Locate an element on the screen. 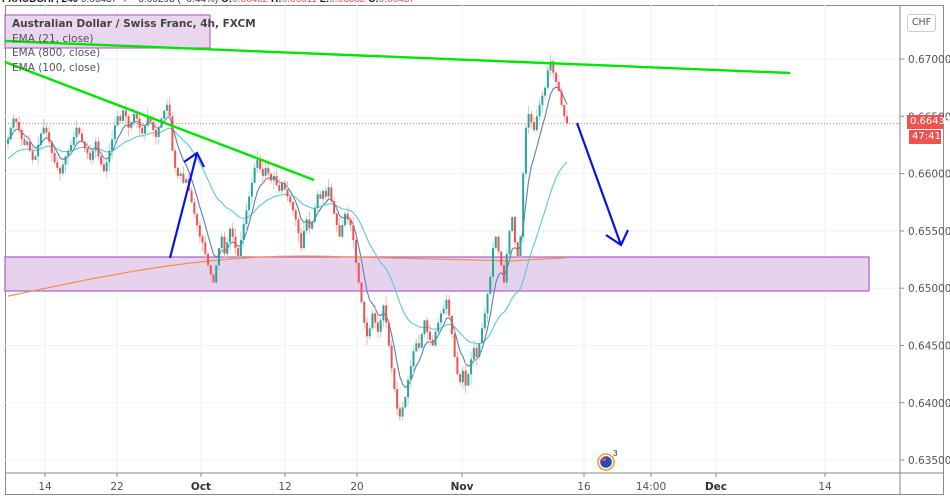  legend-ema-100: EMA (100, close) is located at coordinates (56, 67).